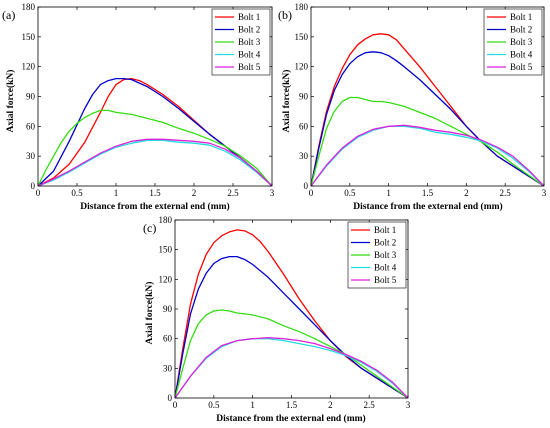  What do you see at coordinates (8, 15) in the screenshot?
I see `panel-label-a: (a)` at bounding box center [8, 15].